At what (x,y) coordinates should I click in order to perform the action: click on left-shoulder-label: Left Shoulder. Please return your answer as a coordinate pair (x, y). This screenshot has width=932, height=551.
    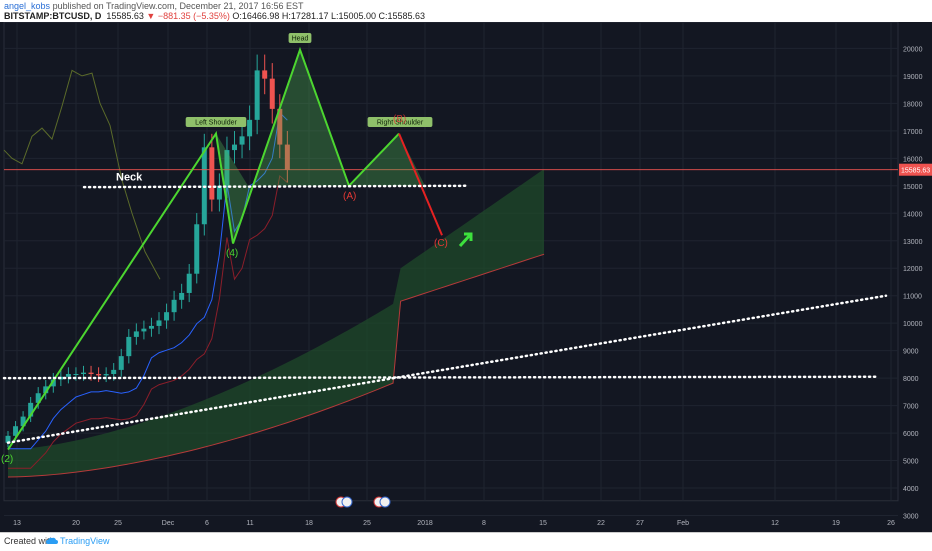
    Looking at the image, I should click on (216, 123).